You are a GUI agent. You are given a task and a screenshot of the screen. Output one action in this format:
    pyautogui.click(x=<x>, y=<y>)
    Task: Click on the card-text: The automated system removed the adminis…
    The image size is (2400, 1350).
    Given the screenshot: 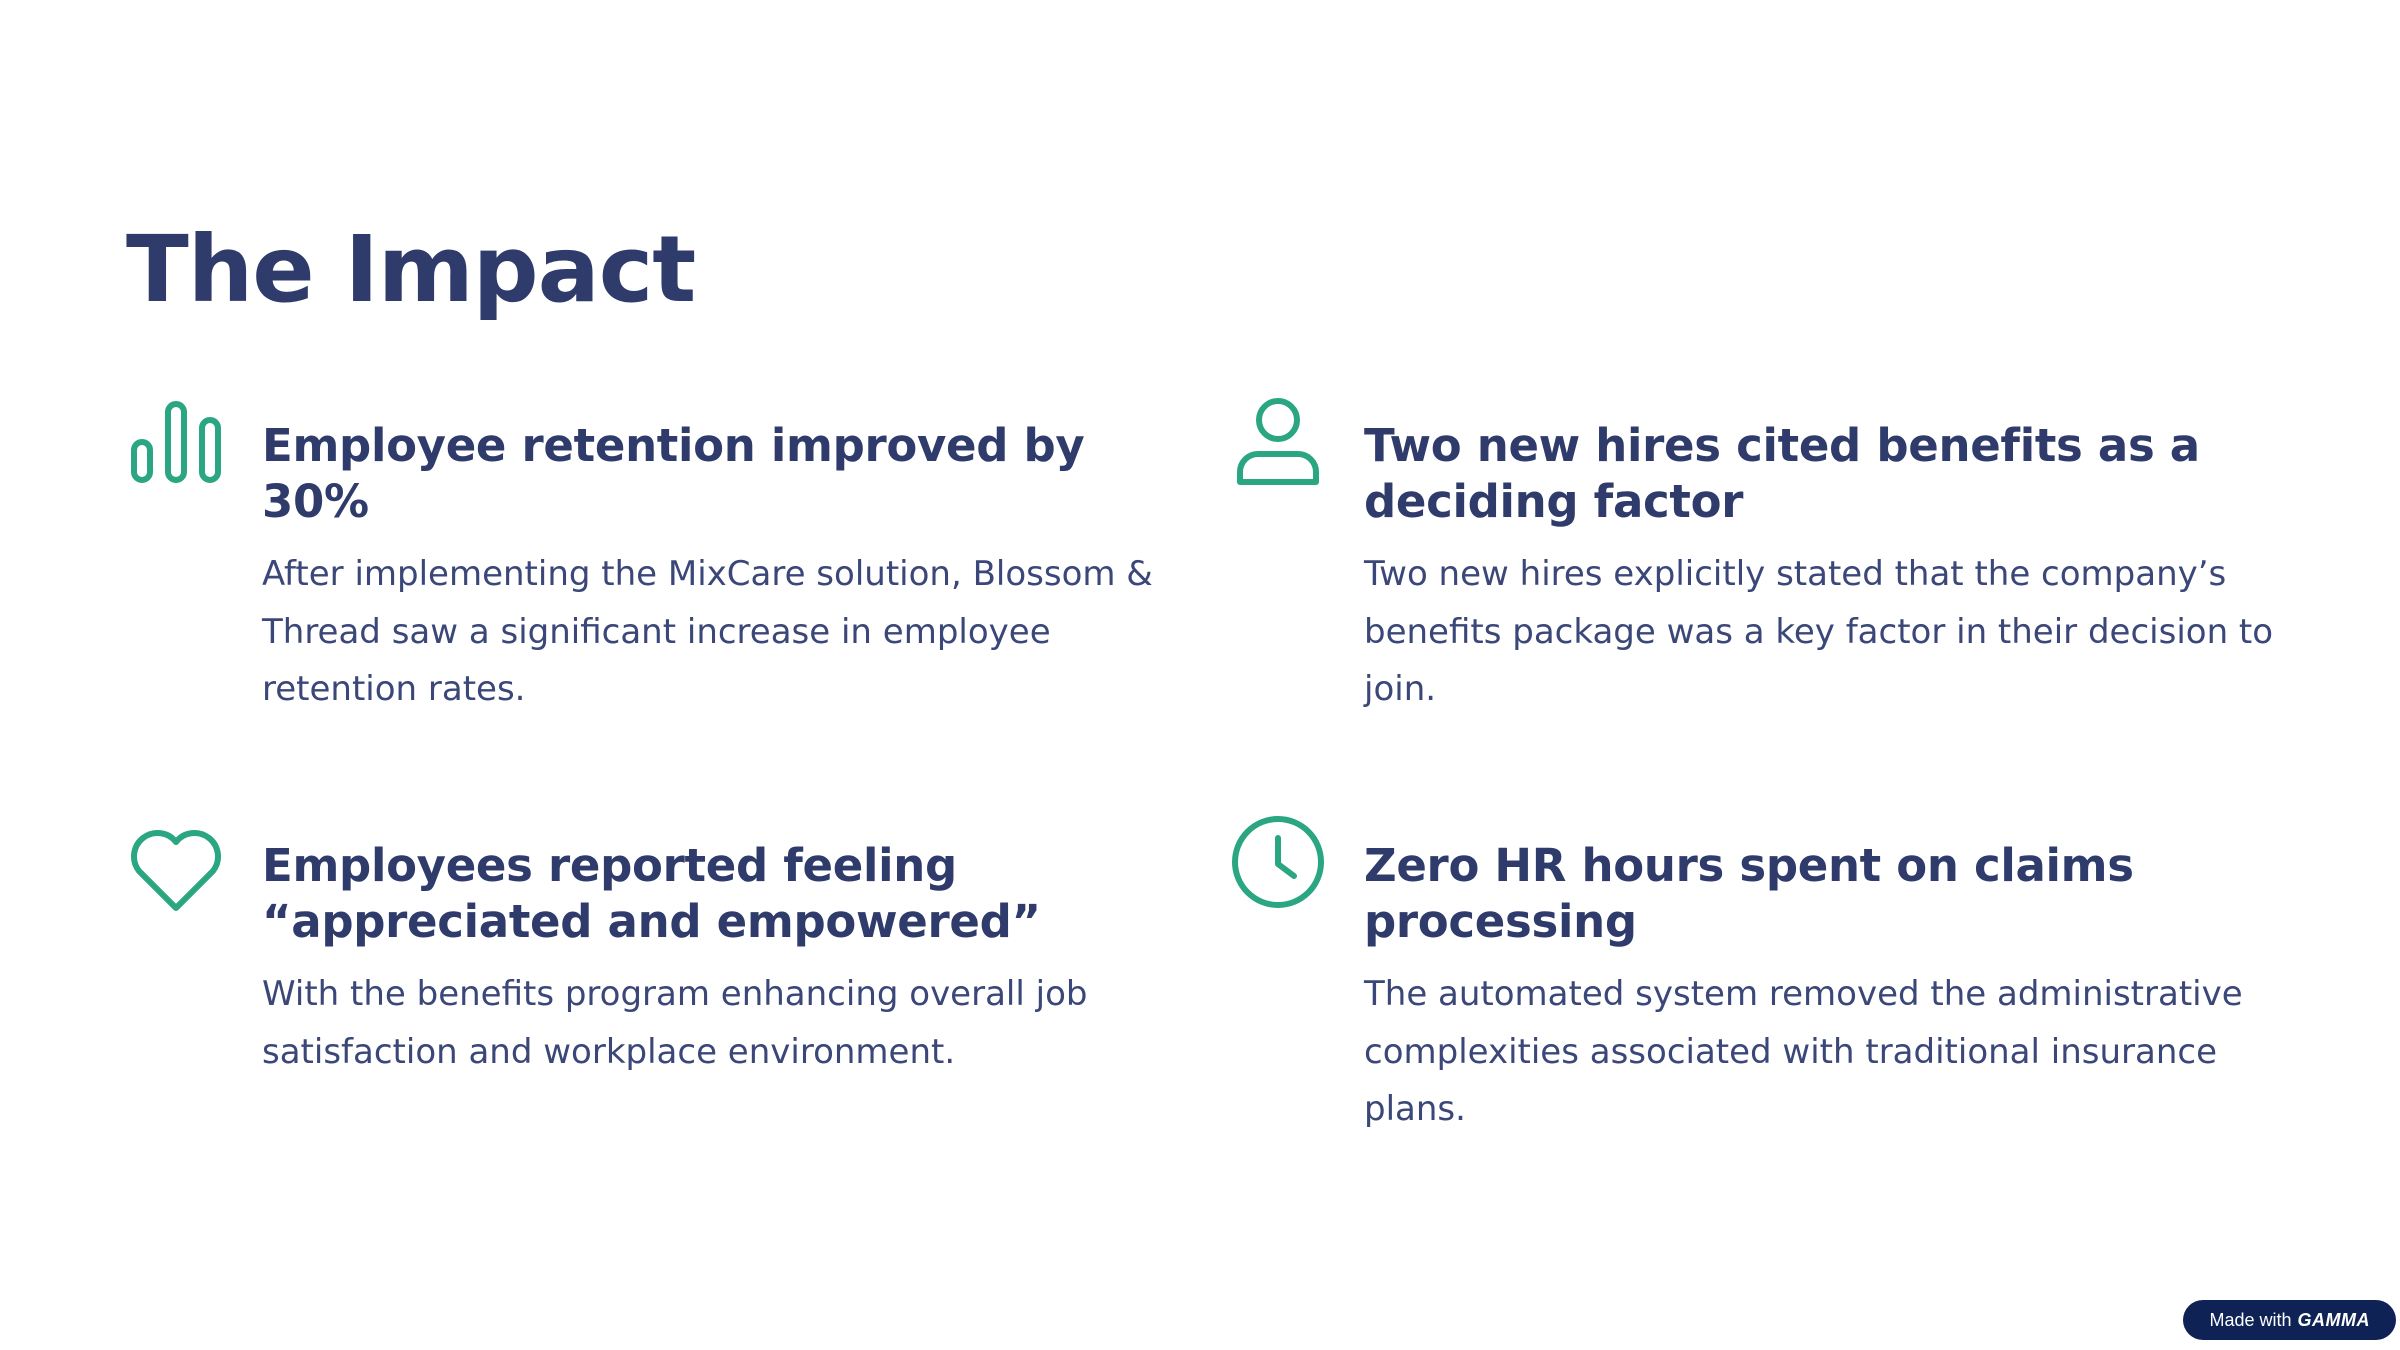 What is the action you would take?
    pyautogui.click(x=1803, y=1051)
    